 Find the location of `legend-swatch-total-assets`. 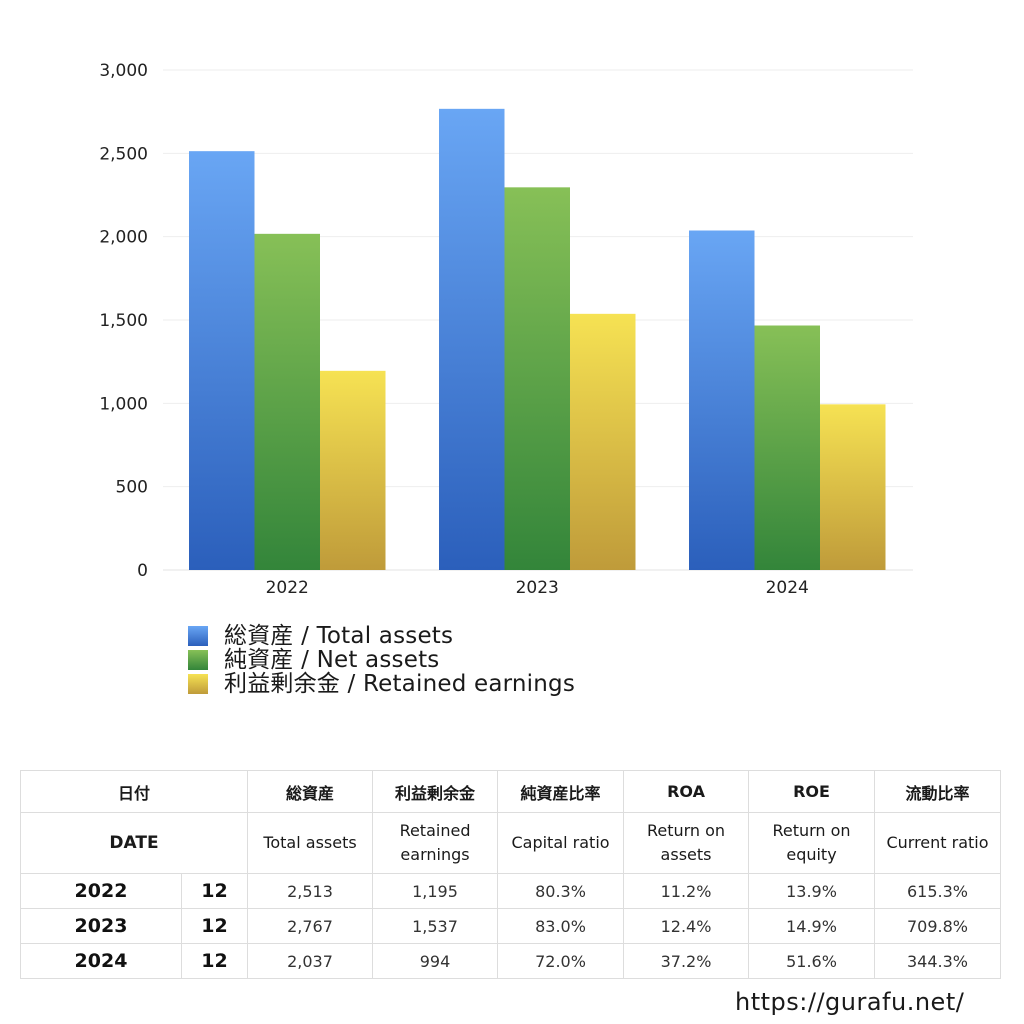

legend-swatch-total-assets is located at coordinates (198, 636).